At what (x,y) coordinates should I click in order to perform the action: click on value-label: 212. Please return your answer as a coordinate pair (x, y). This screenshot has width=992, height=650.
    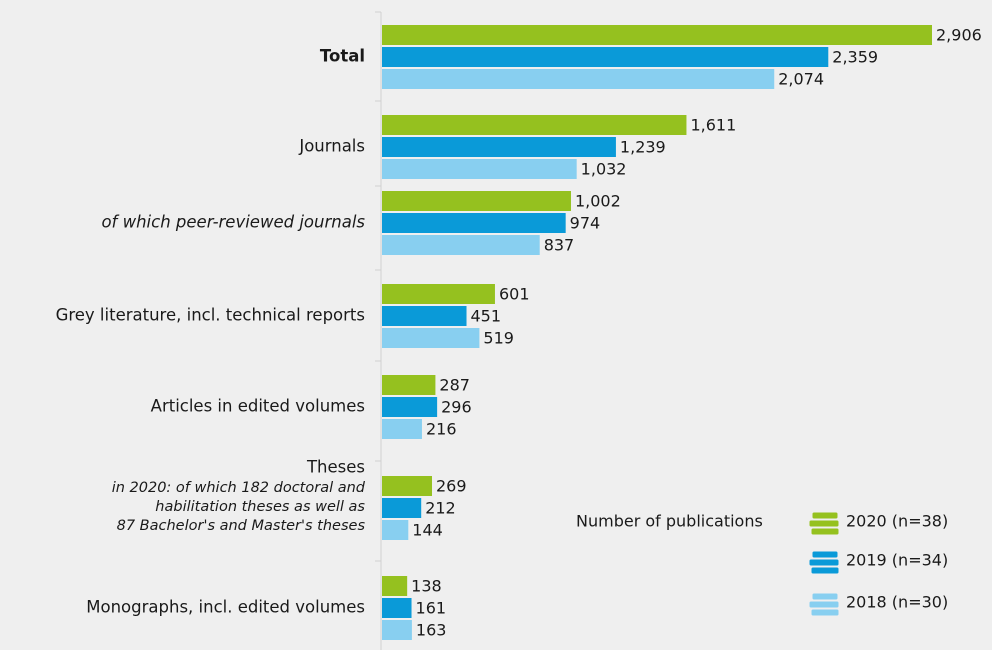
    Looking at the image, I should click on (440, 508).